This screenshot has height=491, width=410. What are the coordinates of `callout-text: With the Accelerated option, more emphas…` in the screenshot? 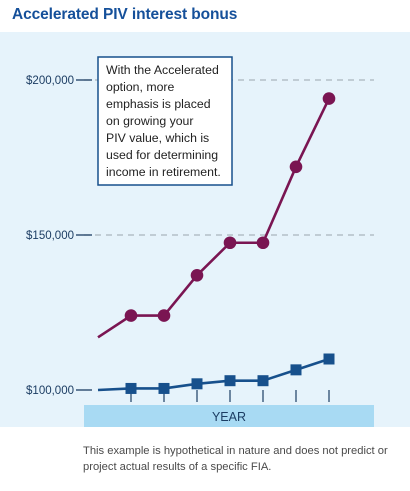 It's located at (164, 121).